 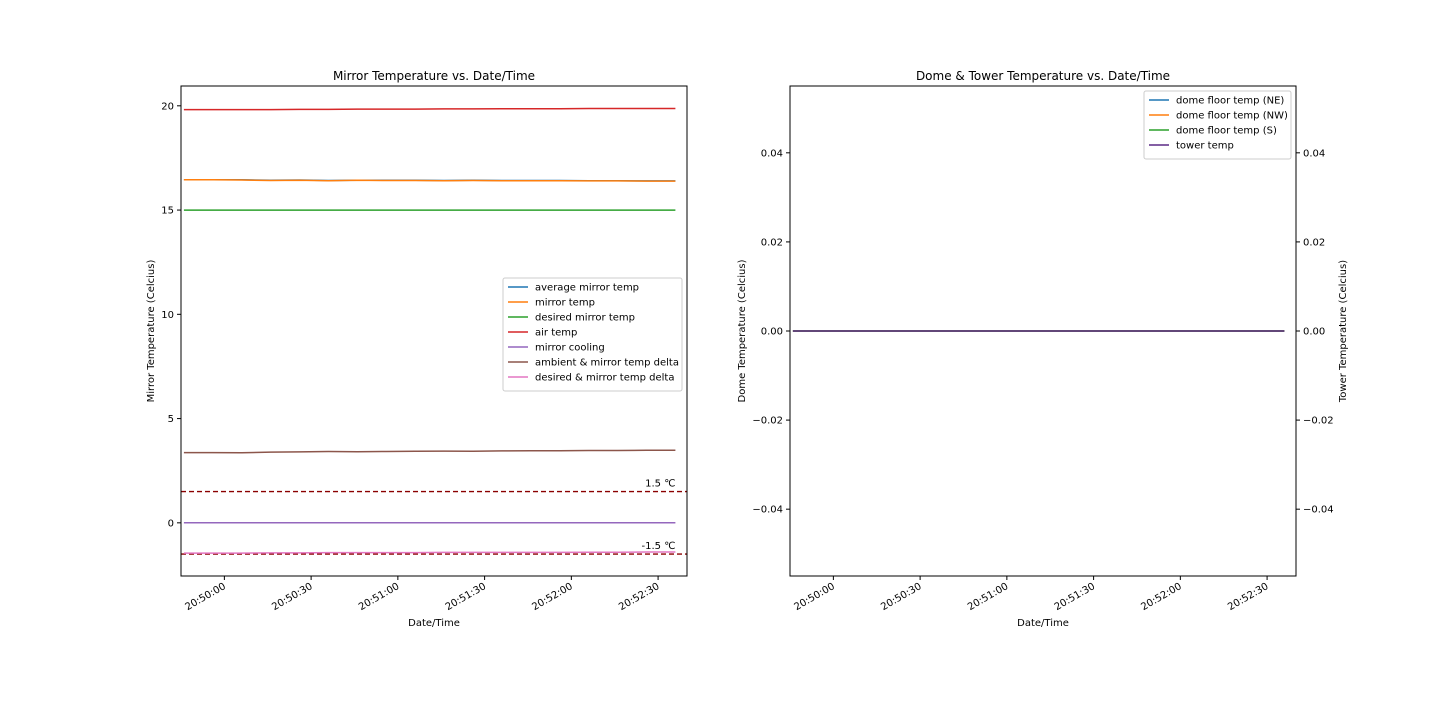 What do you see at coordinates (1314, 332) in the screenshot?
I see `y-right-tick-label: 0.00` at bounding box center [1314, 332].